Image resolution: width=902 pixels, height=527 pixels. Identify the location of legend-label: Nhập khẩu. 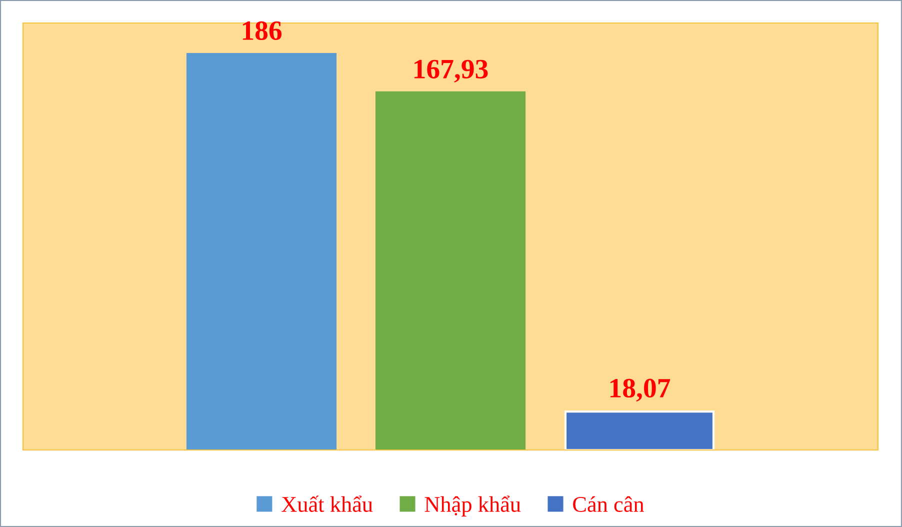
(472, 506).